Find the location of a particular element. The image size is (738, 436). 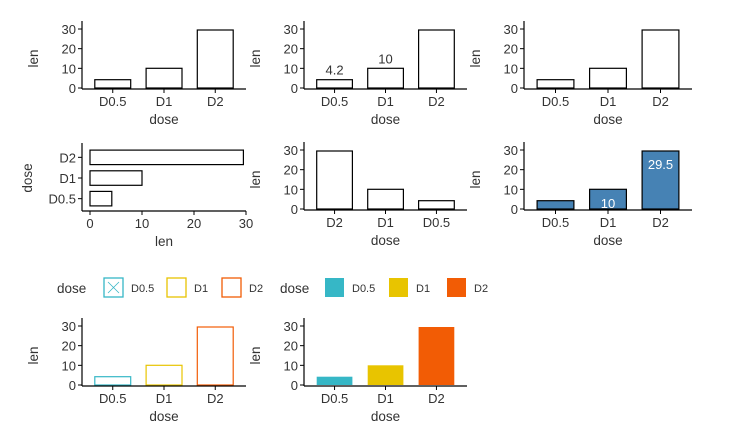

legend-2: dose D0.5 D1 D2 is located at coordinates (384, 287).